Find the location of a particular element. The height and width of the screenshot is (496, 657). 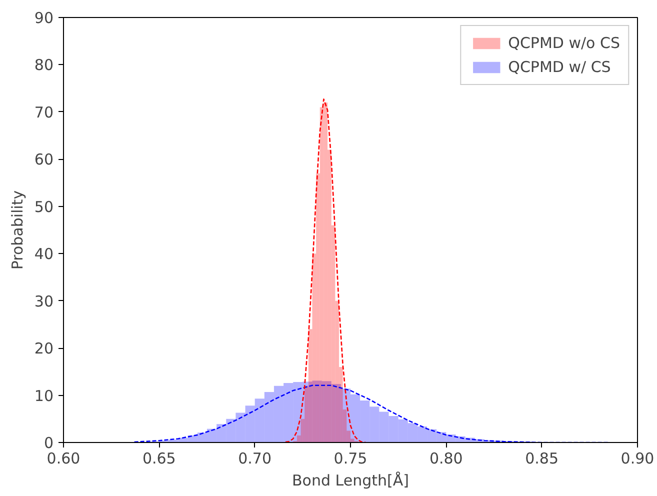

x-tick-label: 0.70 is located at coordinates (255, 459).